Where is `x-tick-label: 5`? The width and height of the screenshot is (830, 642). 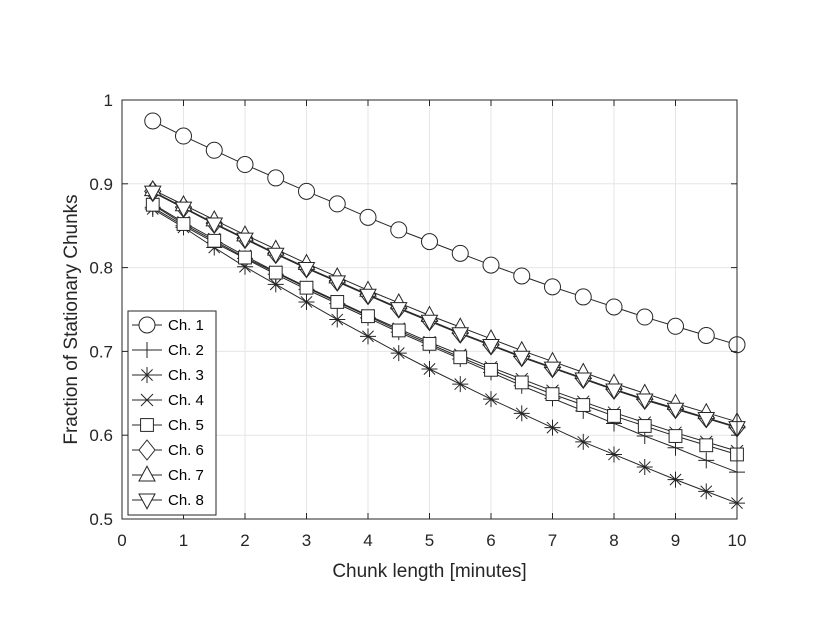 x-tick-label: 5 is located at coordinates (429, 540).